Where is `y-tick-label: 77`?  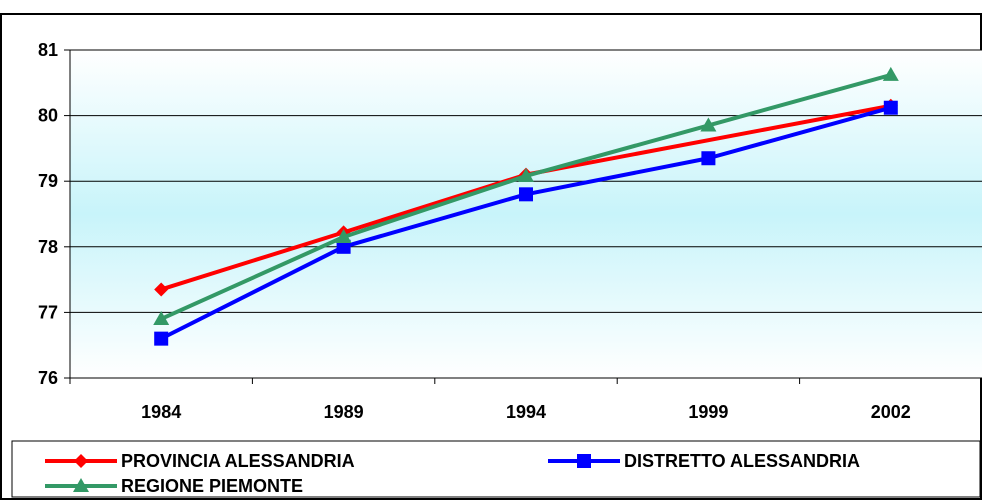 y-tick-label: 77 is located at coordinates (48, 312).